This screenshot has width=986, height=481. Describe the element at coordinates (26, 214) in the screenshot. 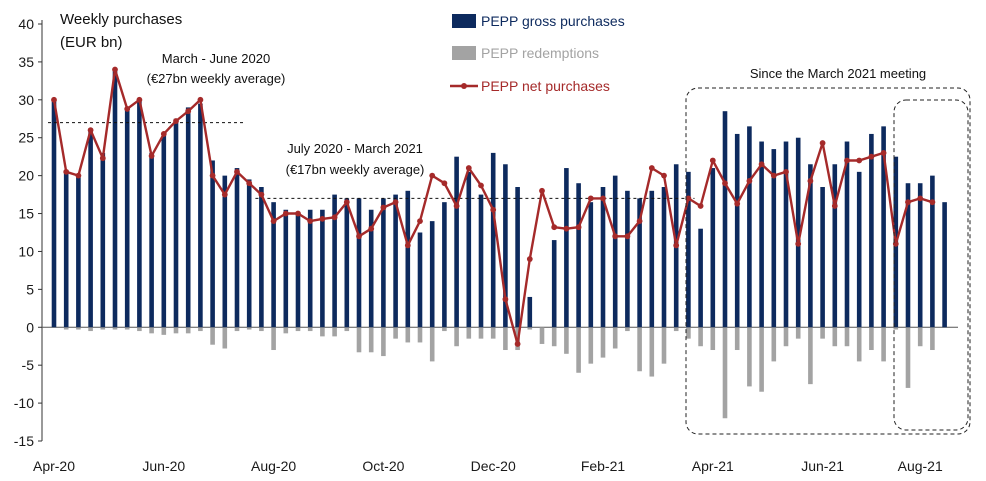

I see `y-tick-label: 15` at that location.